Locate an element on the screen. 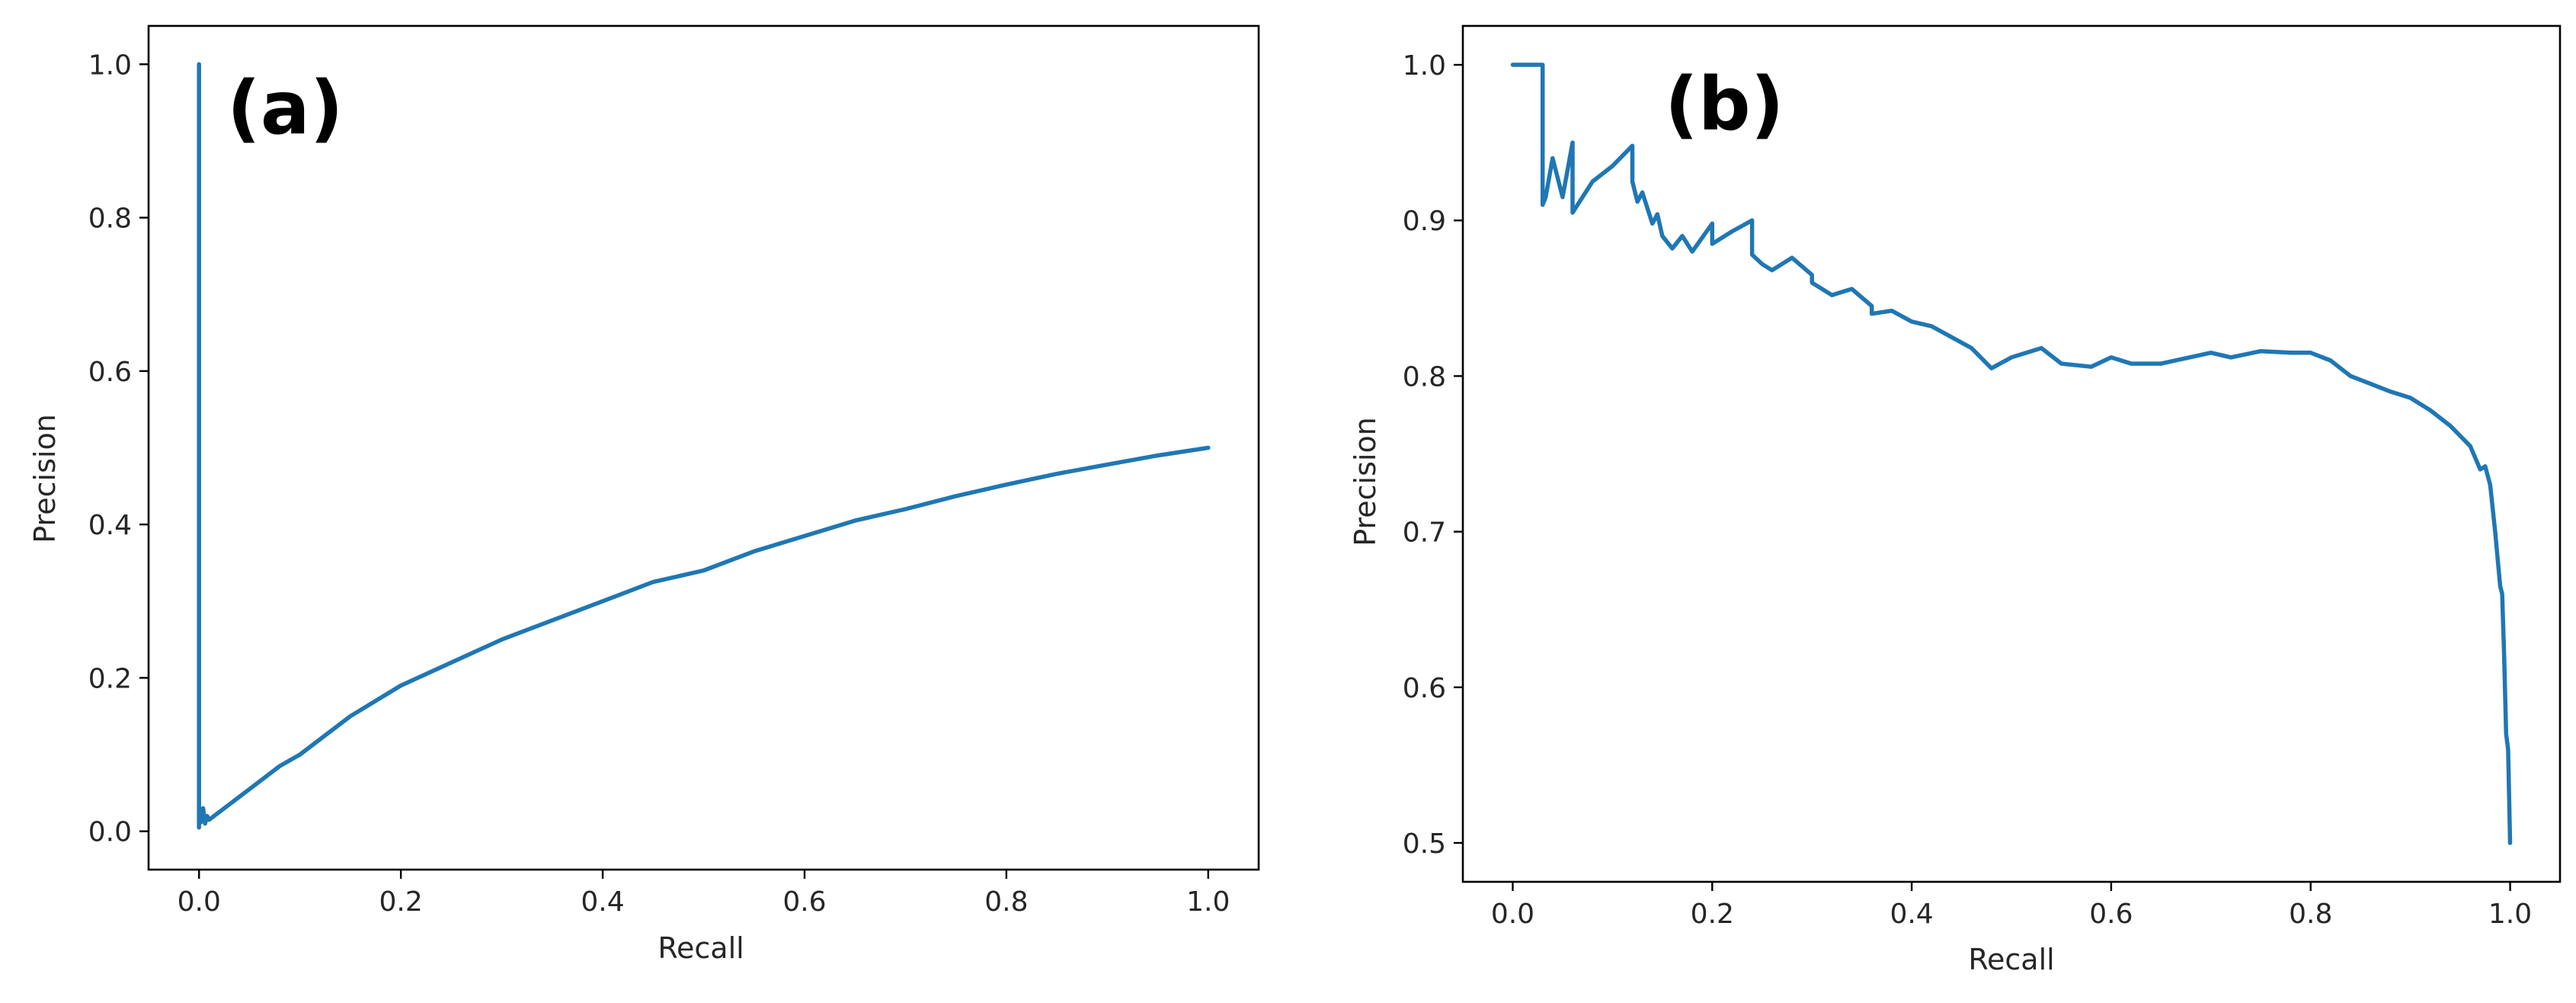 Image resolution: width=2576 pixels, height=1003 pixels. panel-a-label: (a) is located at coordinates (285, 108).